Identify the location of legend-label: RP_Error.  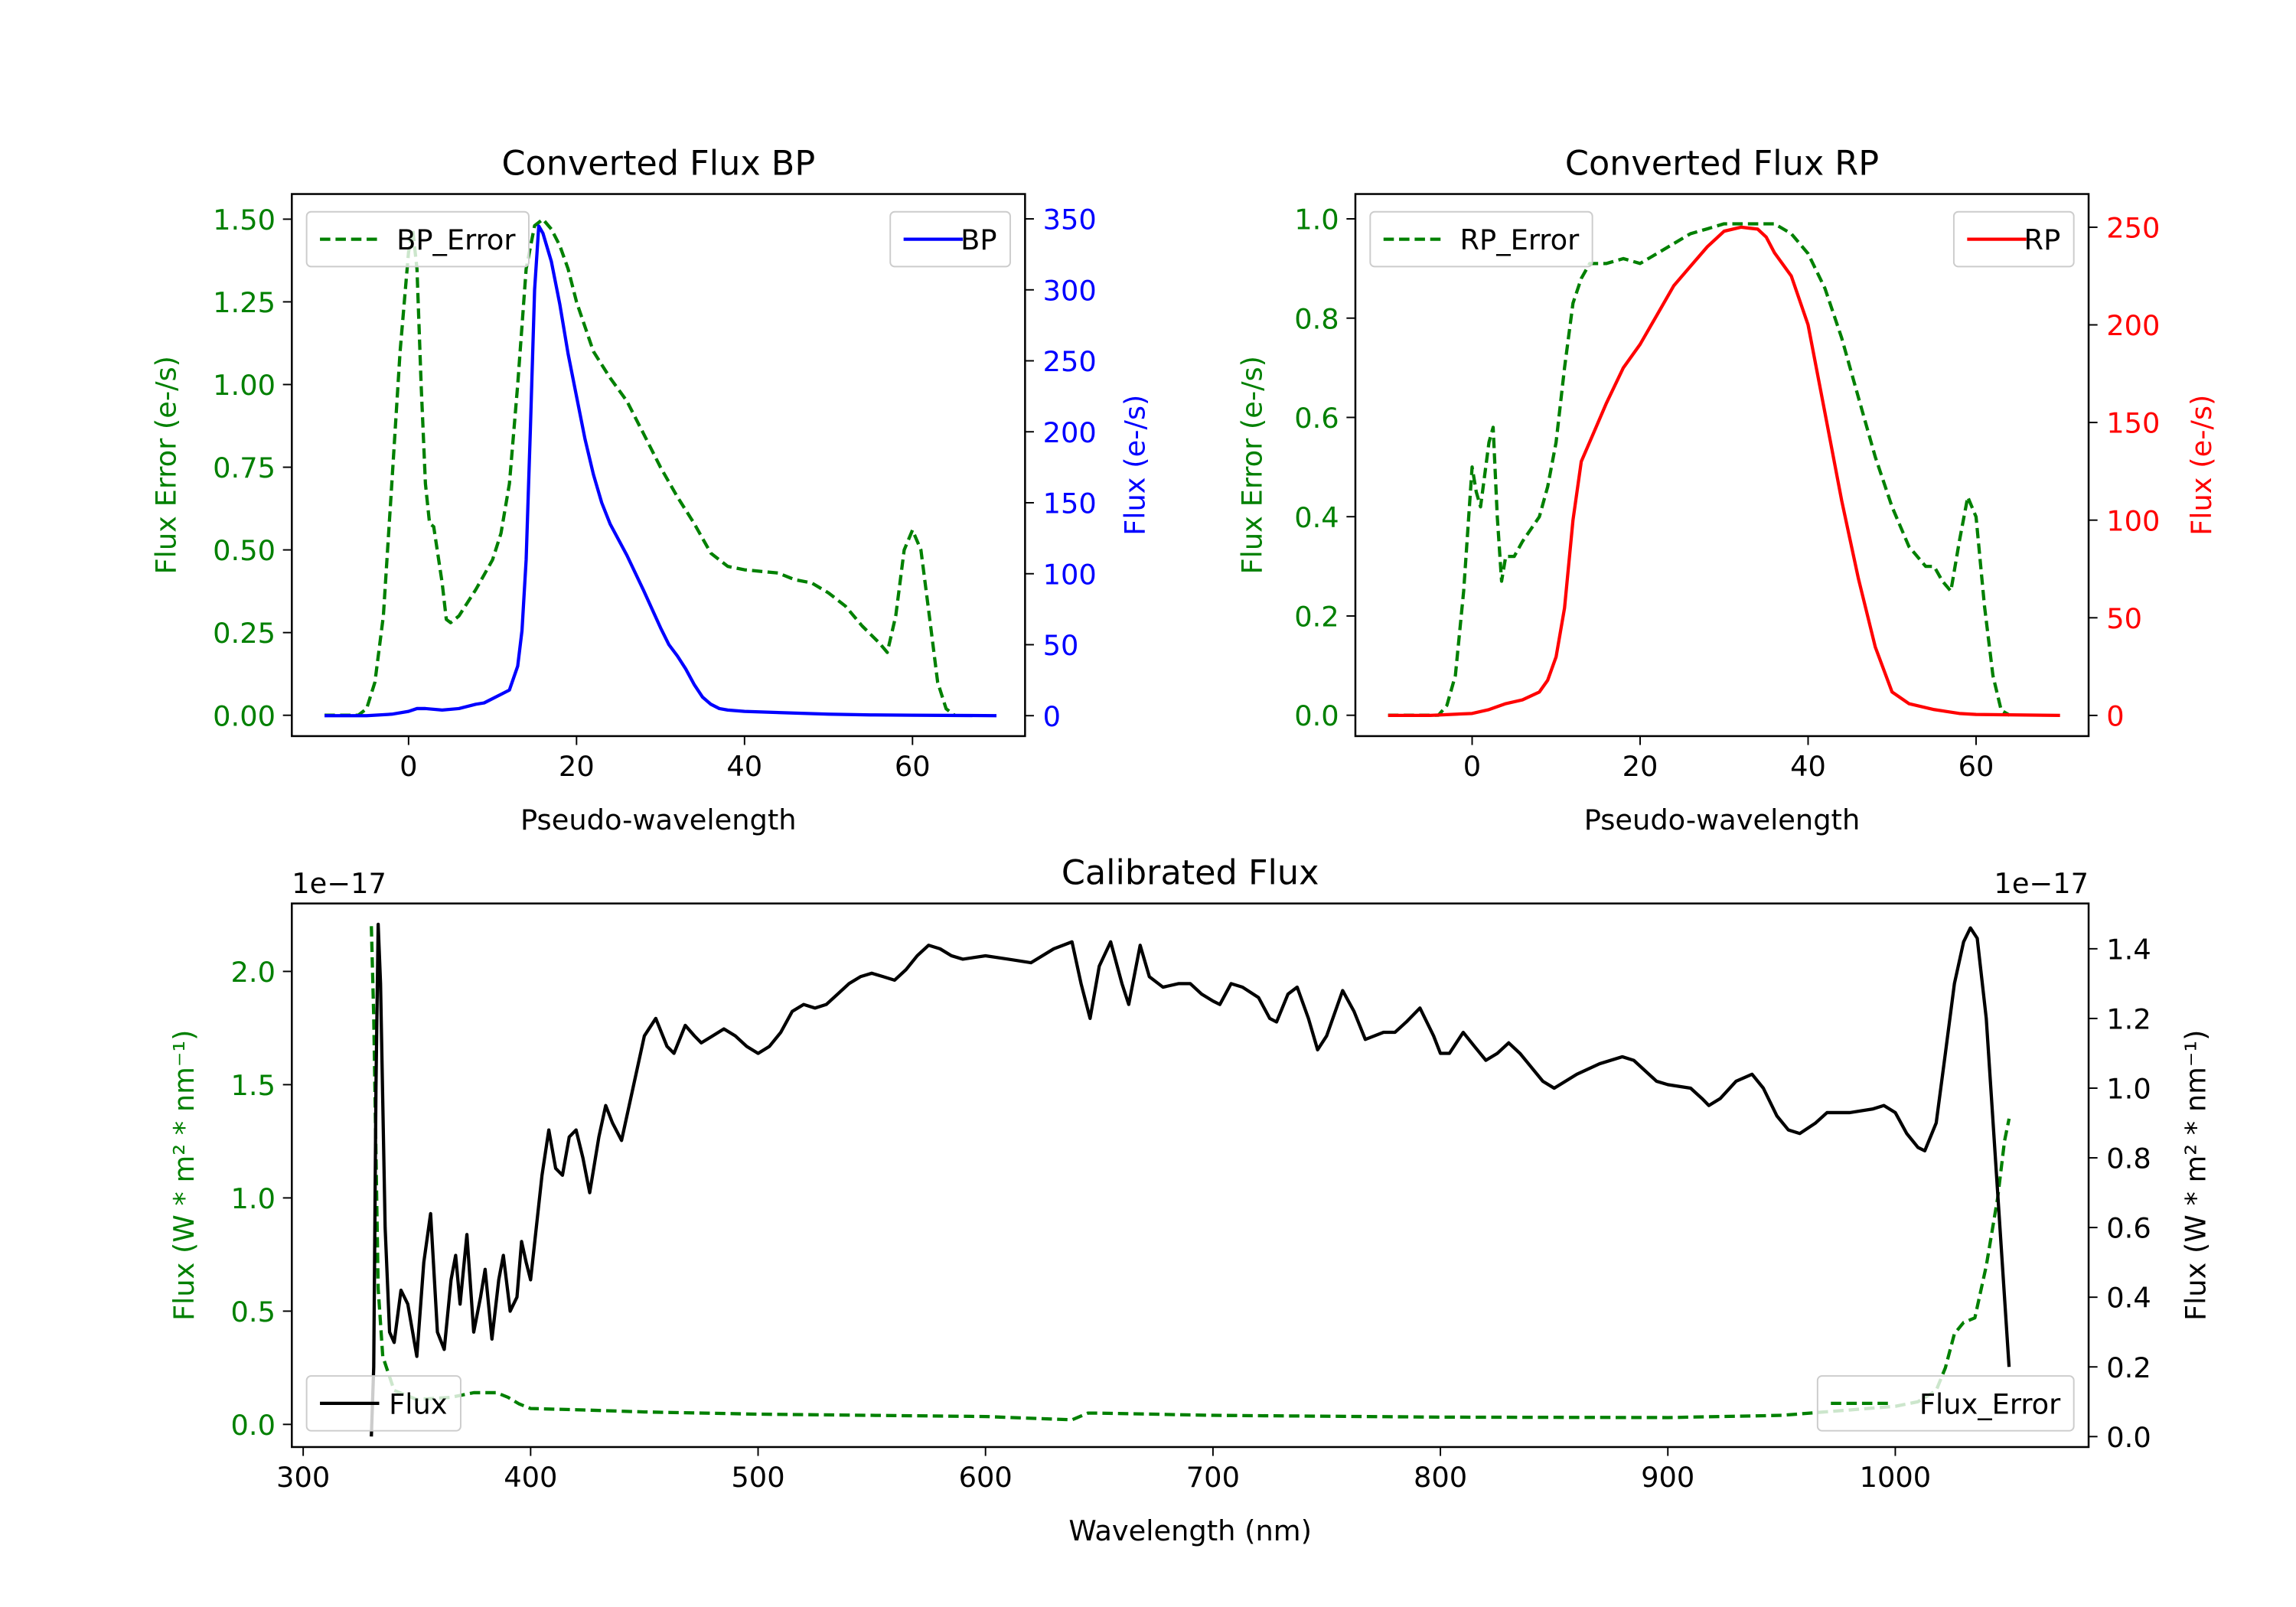
(1520, 239).